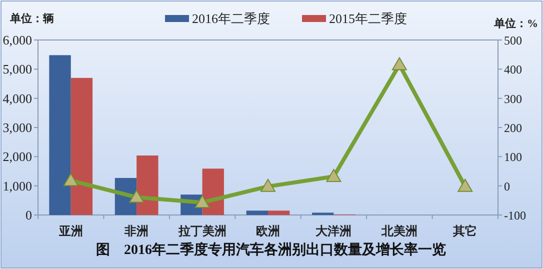 The image size is (543, 269). What do you see at coordinates (70, 231) in the screenshot?
I see `x-tick-label: 亚洲` at bounding box center [70, 231].